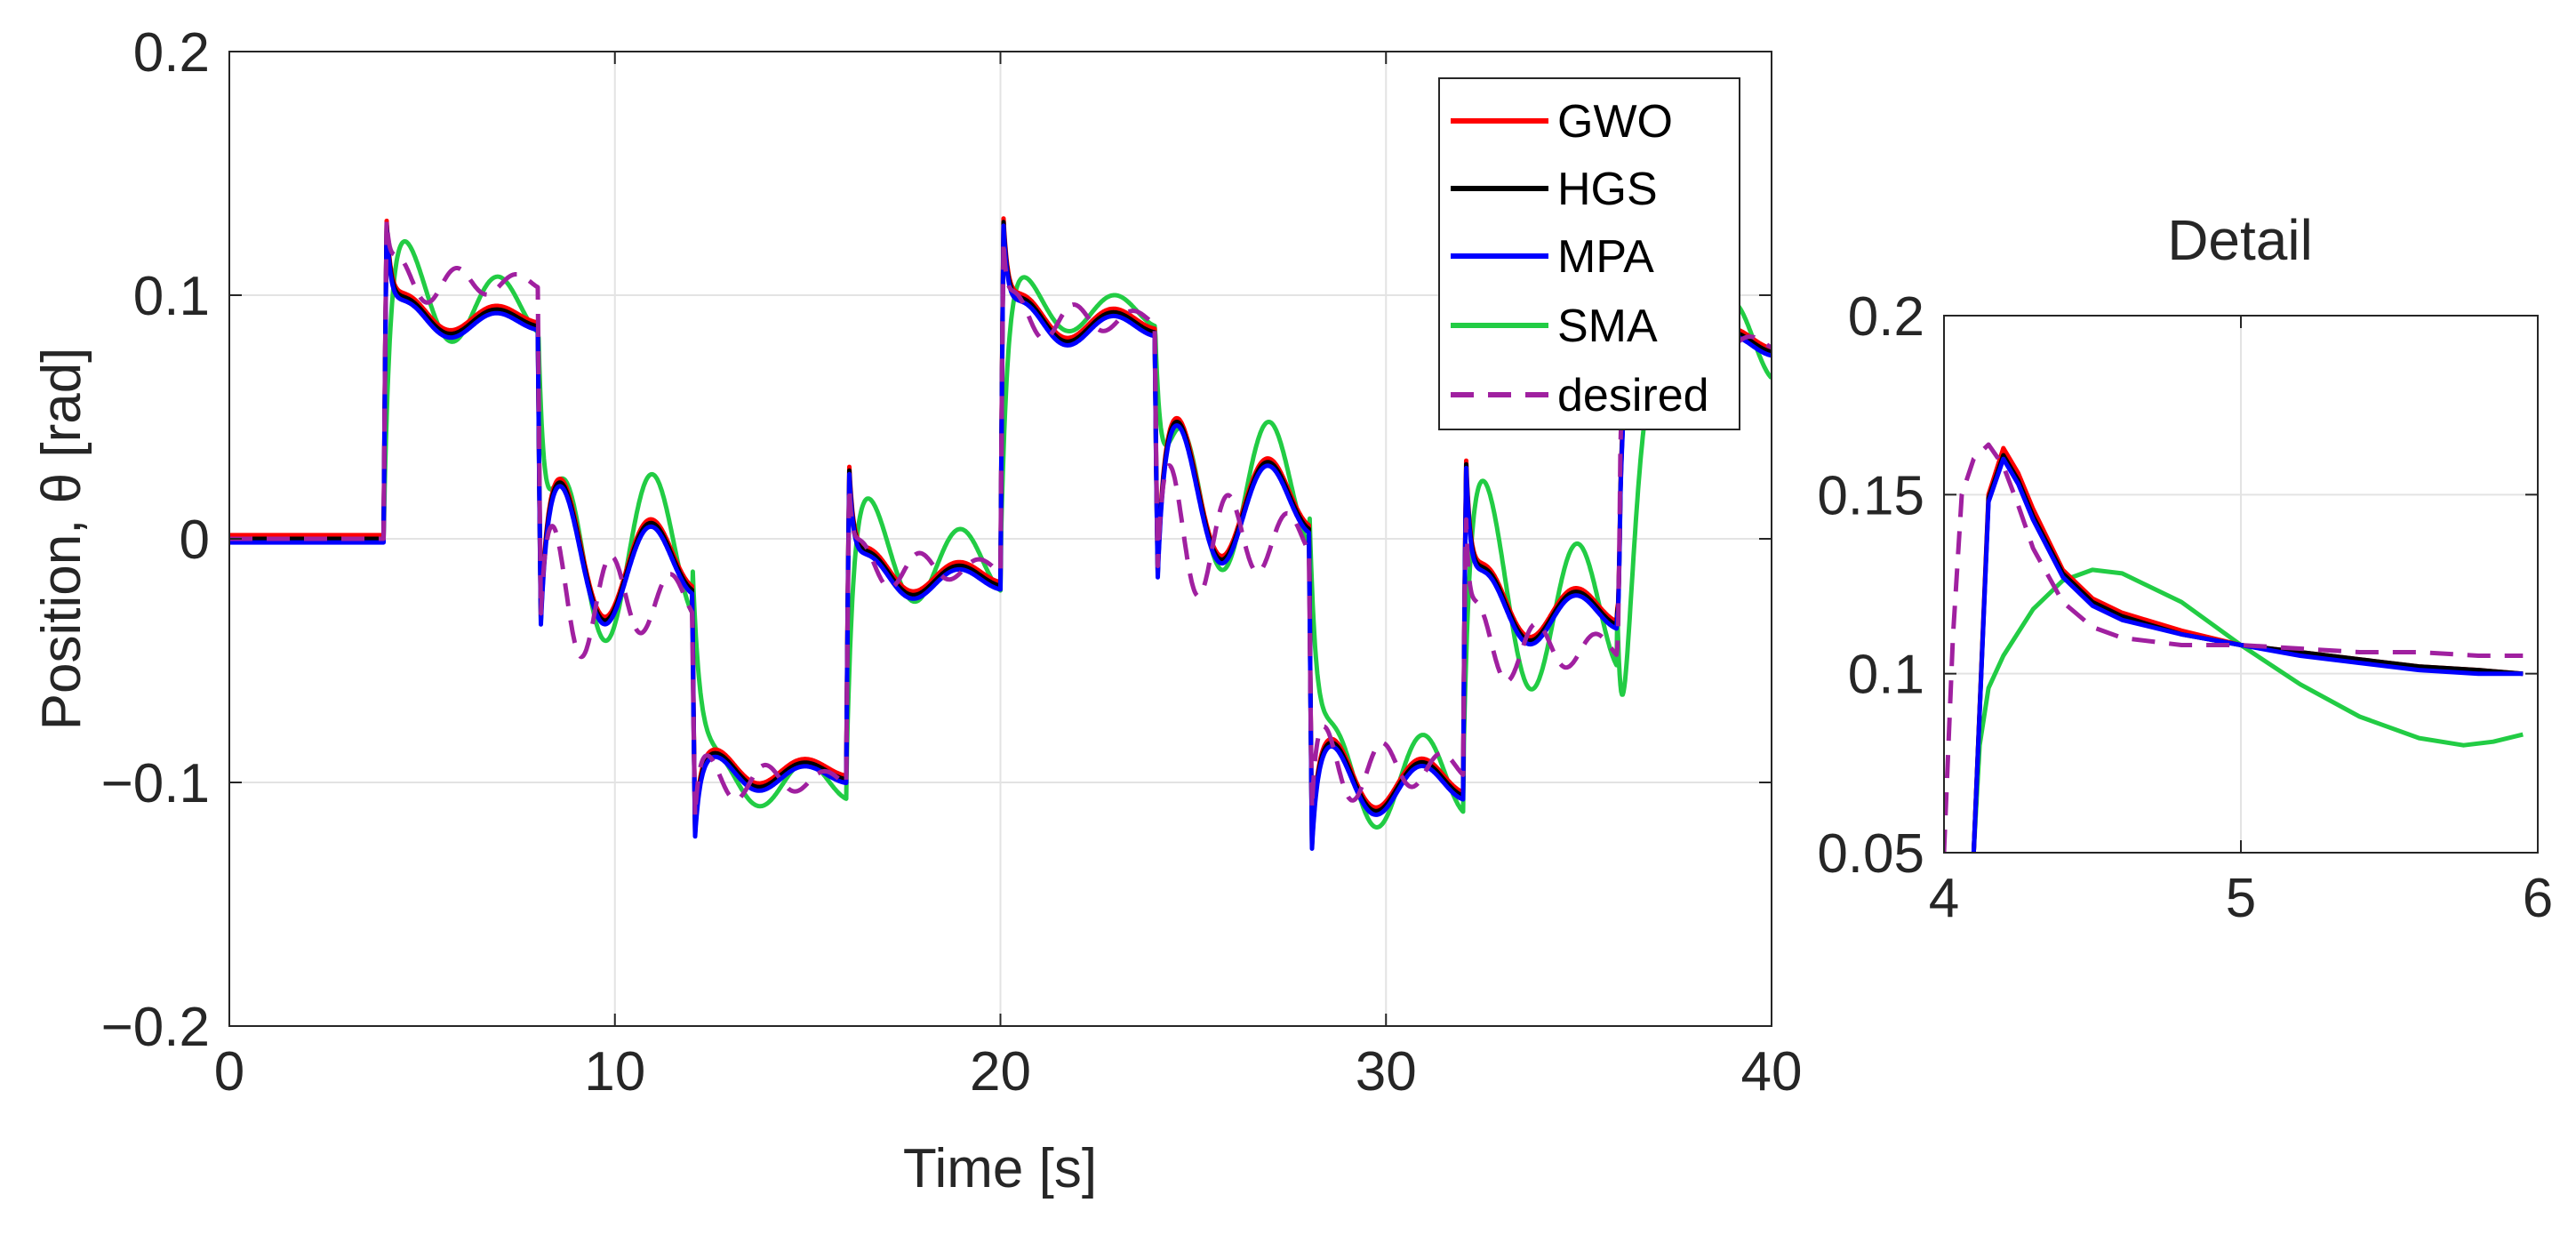 This screenshot has width=2576, height=1235. Describe the element at coordinates (229, 1072) in the screenshot. I see `main-xtick-label: 0` at that location.